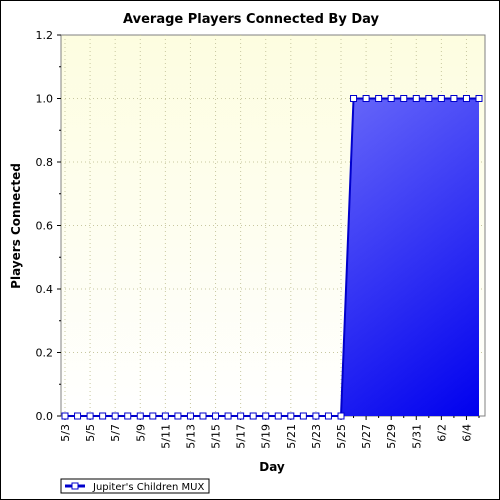 This screenshot has height=500, width=500. Describe the element at coordinates (45, 35) in the screenshot. I see `y-tick-label: 1.2` at that location.